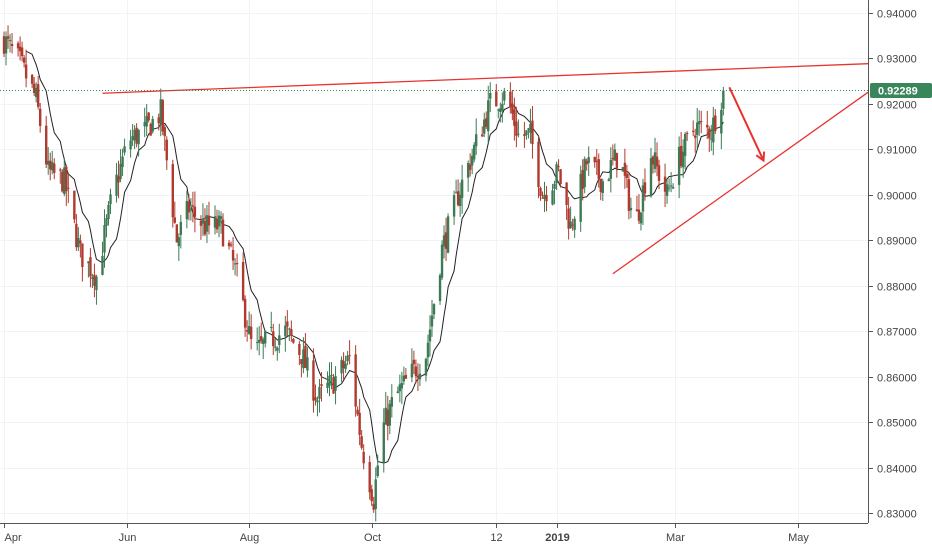 The height and width of the screenshot is (550, 932). What do you see at coordinates (897, 15) in the screenshot?
I see `y-tick-label: 0.94000` at bounding box center [897, 15].